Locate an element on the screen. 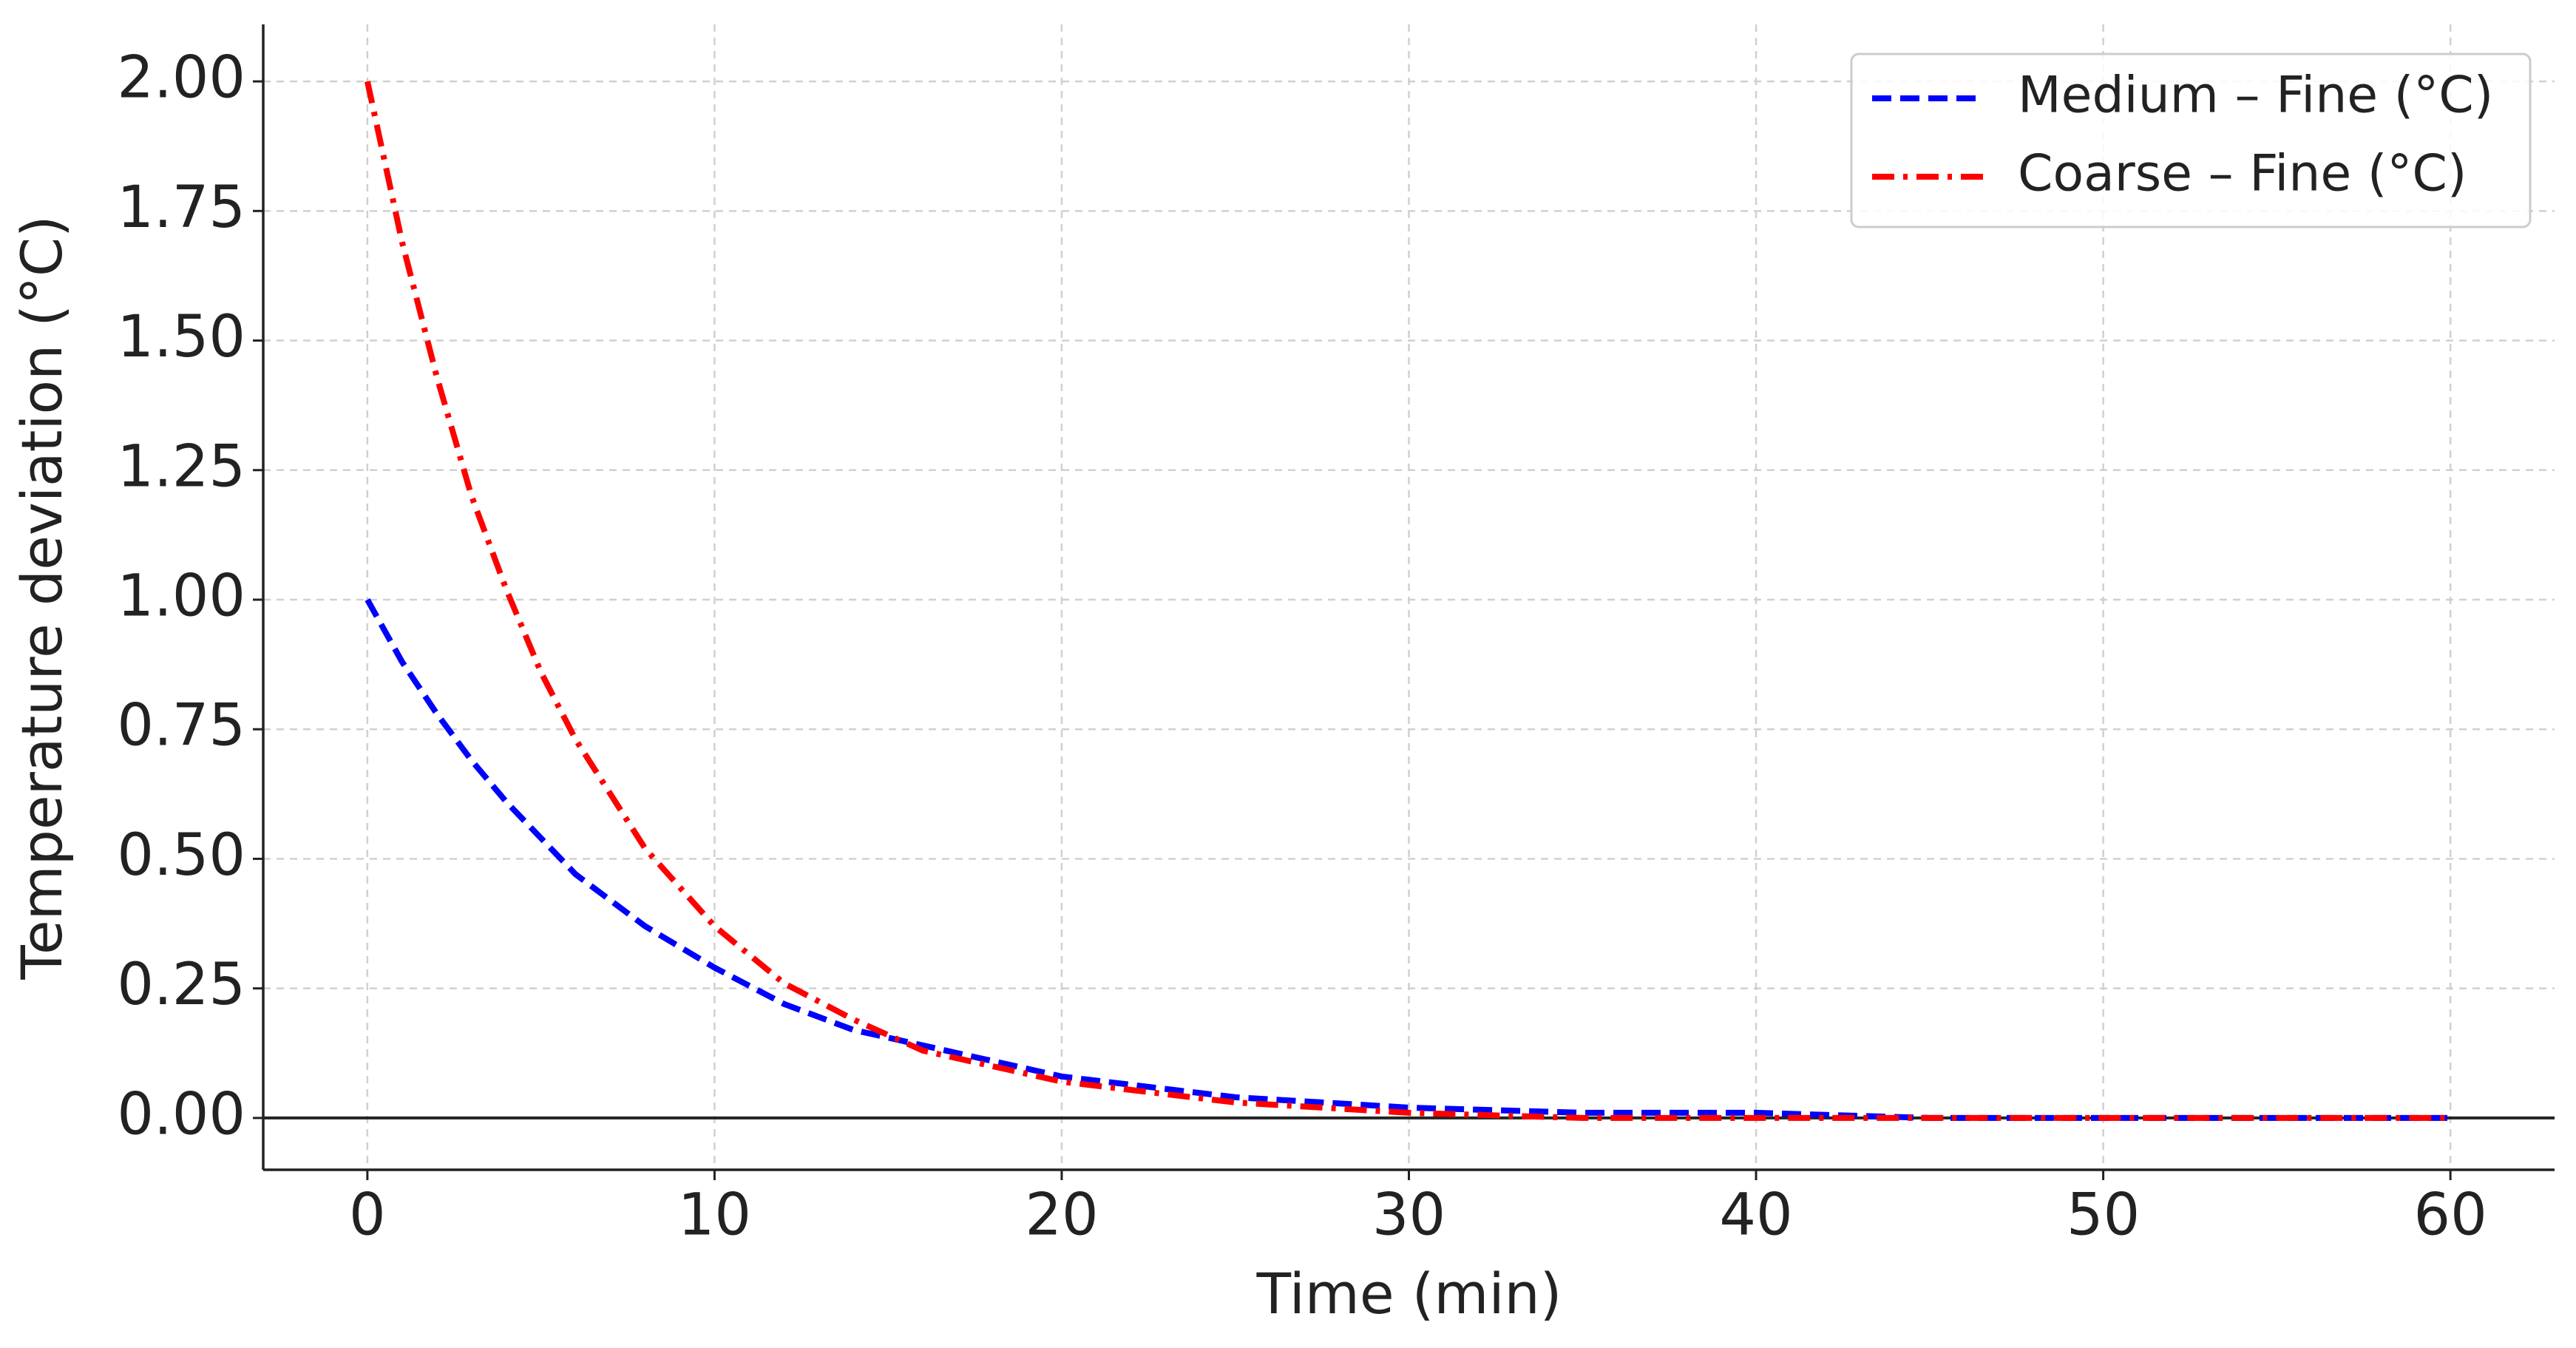 This screenshot has height=1348, width=2576. y-tick-label: 1.25 is located at coordinates (181, 466).